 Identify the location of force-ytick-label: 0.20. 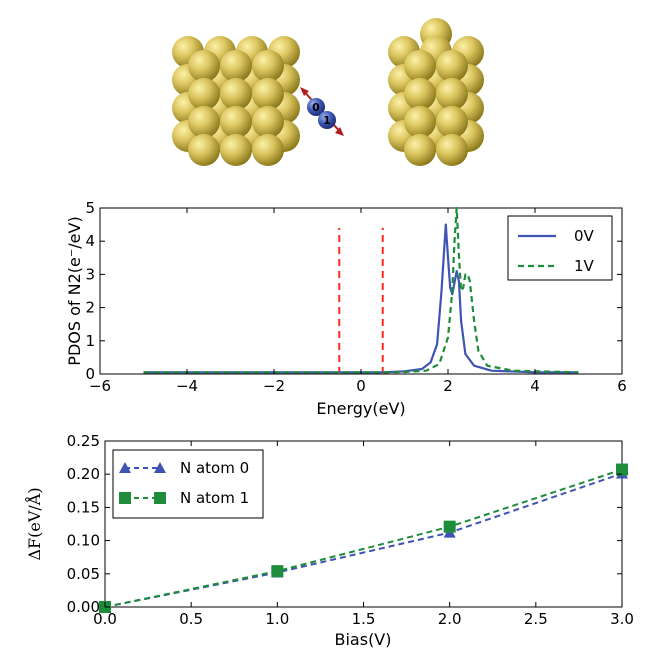
(83, 474).